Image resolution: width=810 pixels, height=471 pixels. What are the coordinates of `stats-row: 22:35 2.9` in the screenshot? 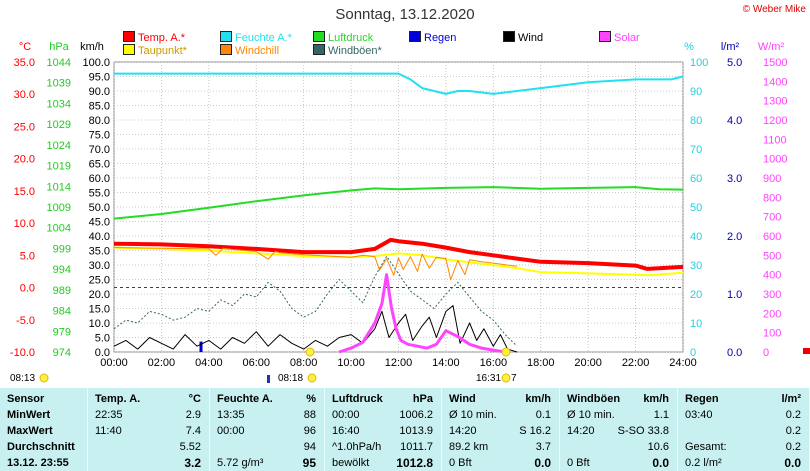 It's located at (148, 415).